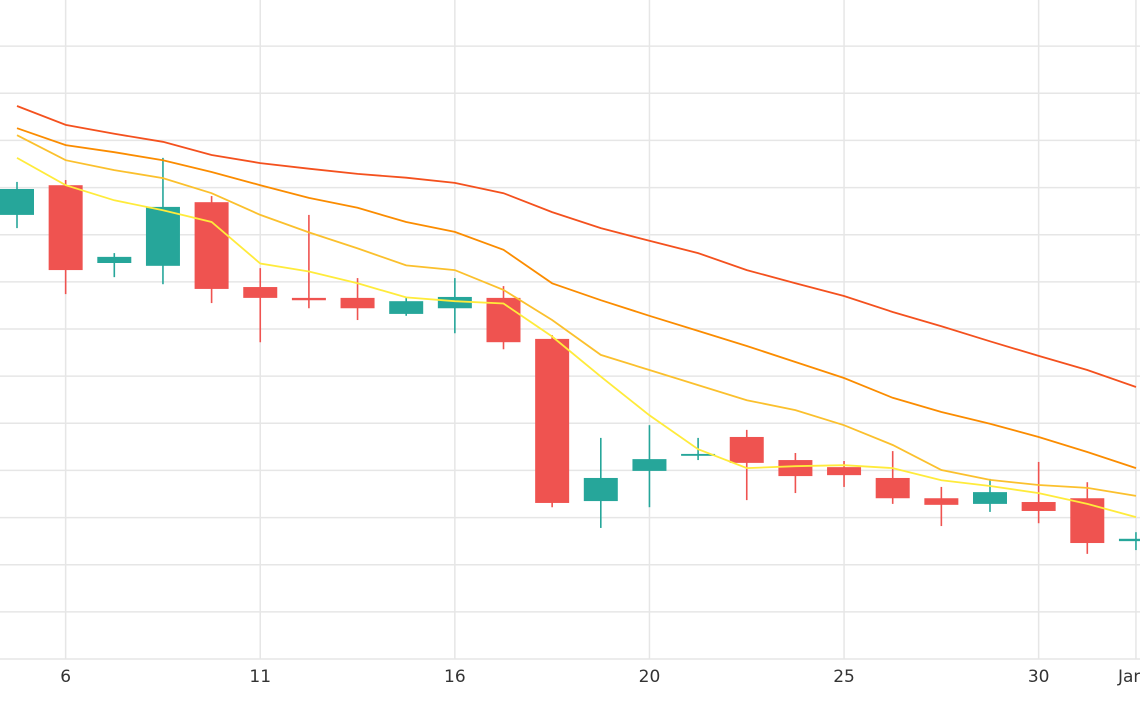  I want to click on x-tick-label: 16, so click(455, 677).